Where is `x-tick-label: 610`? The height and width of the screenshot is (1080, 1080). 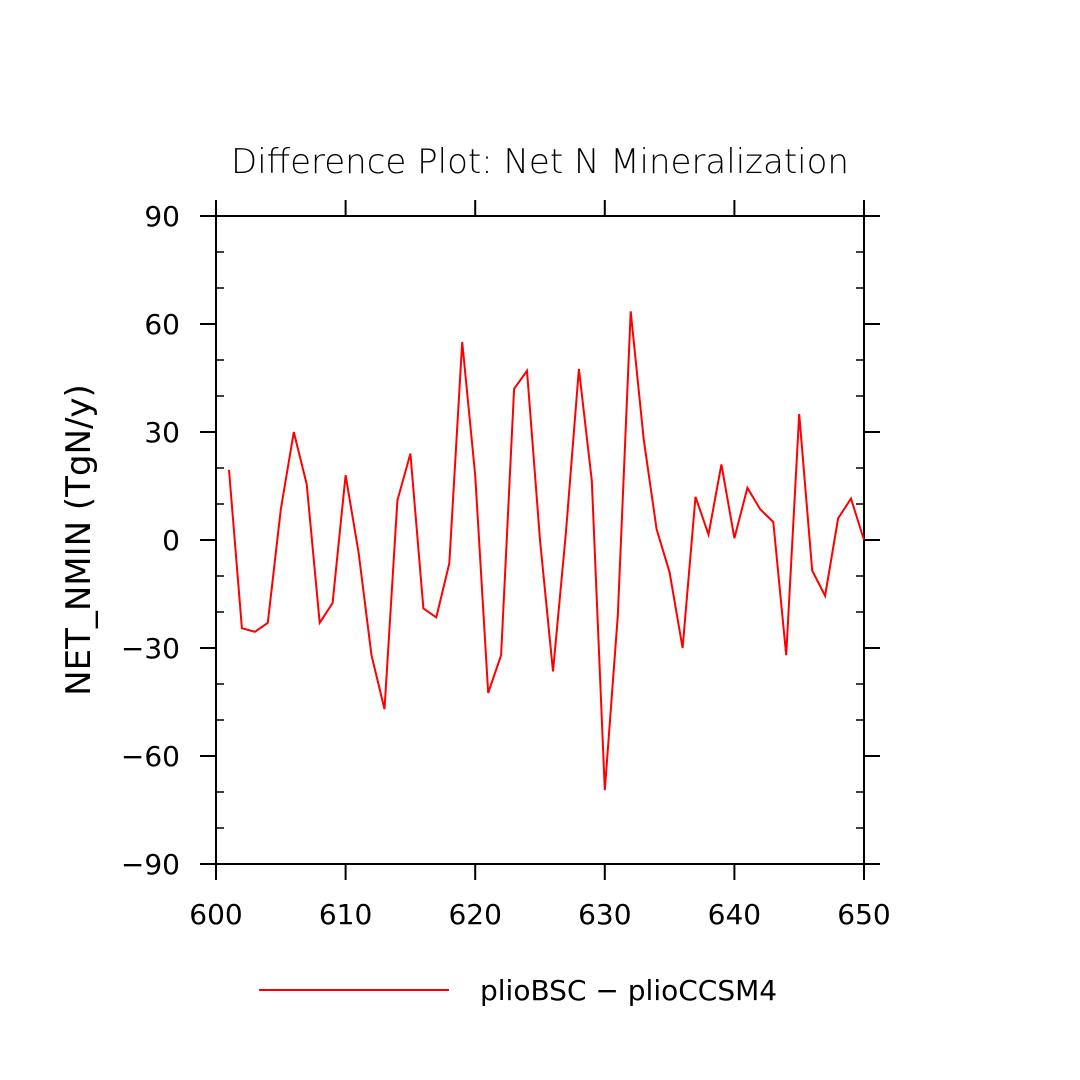 x-tick-label: 610 is located at coordinates (345, 914).